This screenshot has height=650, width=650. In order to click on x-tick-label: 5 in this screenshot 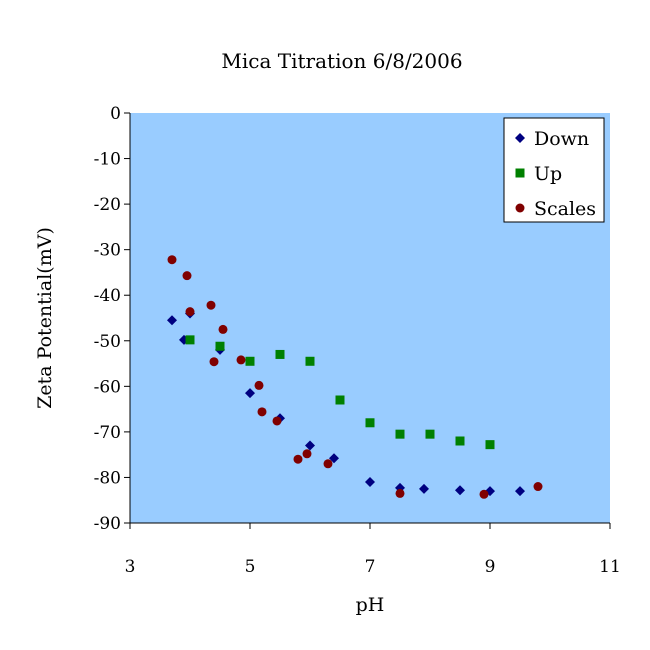, I will do `click(250, 567)`.